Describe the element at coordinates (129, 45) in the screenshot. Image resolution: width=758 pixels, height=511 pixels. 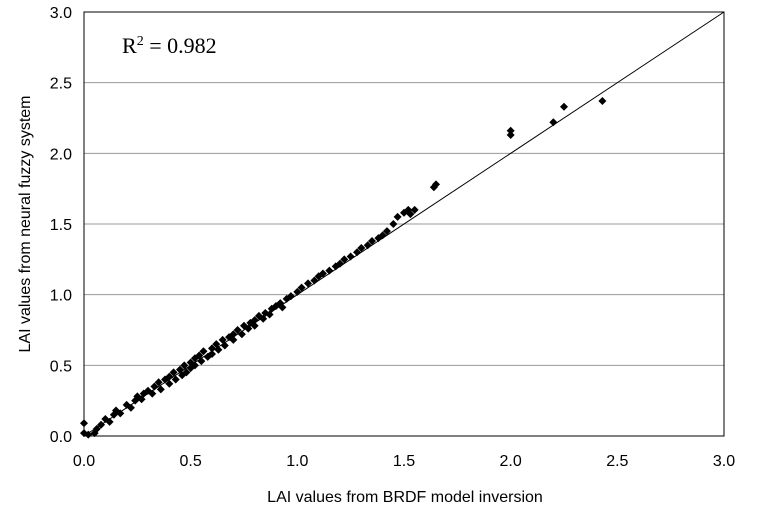
I see `r-squared-prefix: R` at that location.